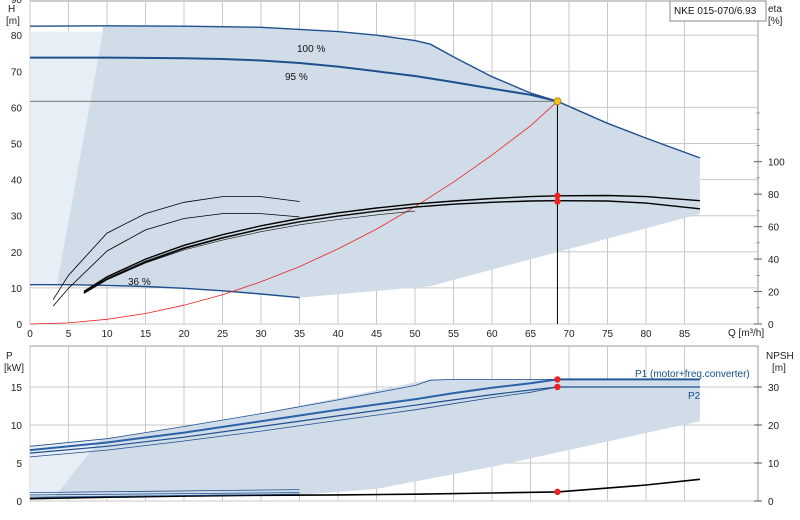 This screenshot has height=520, width=800. I want to click on bottom-right-axis-title: NPSH, so click(780, 356).